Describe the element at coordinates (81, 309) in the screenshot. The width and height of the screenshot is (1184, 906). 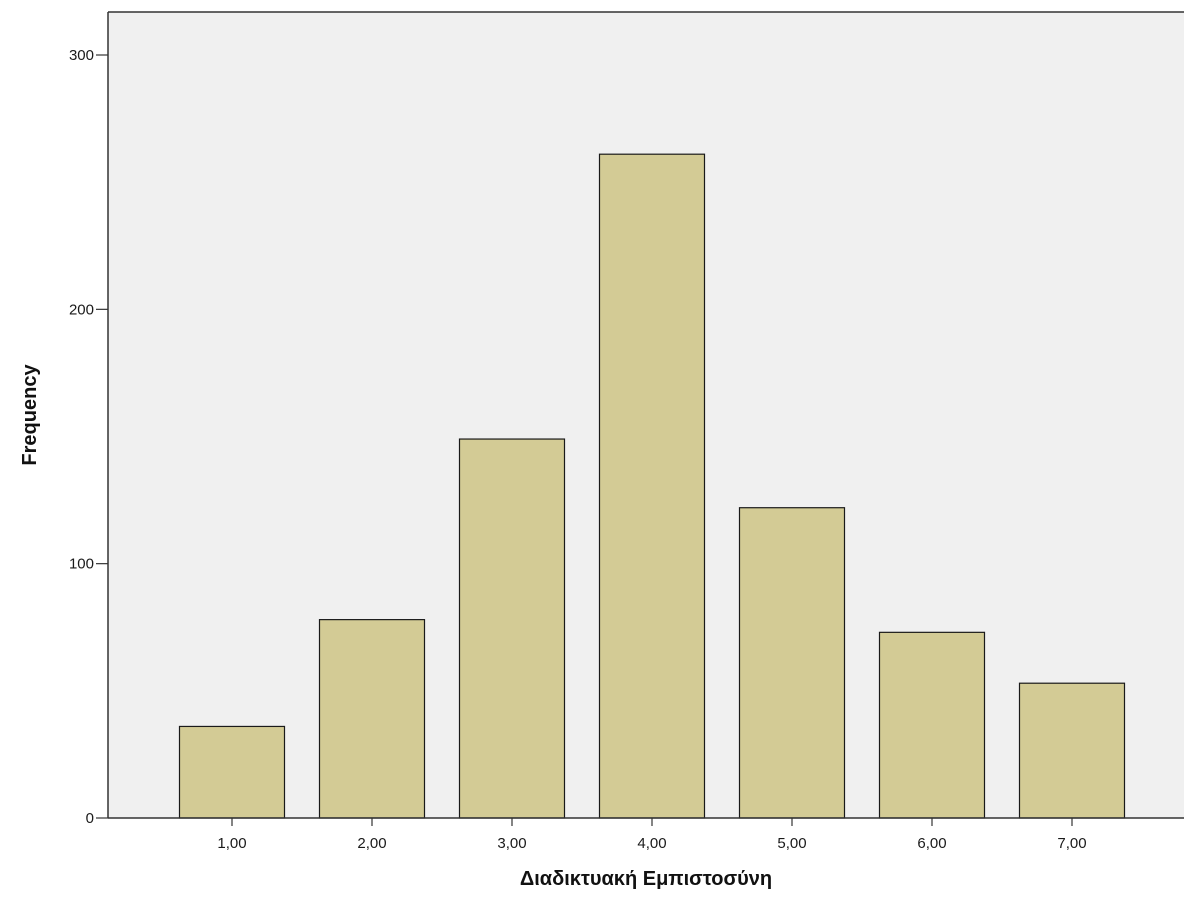
I see `y-tick-label: 200` at that location.